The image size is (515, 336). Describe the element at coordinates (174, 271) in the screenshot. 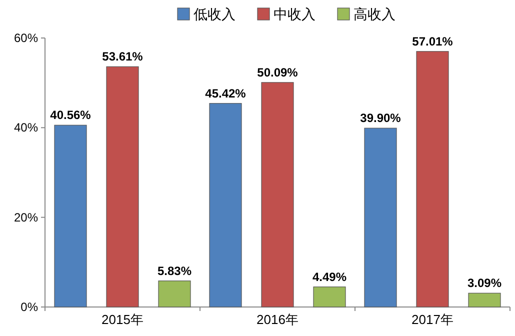

I see `data-label: 5.83%` at that location.